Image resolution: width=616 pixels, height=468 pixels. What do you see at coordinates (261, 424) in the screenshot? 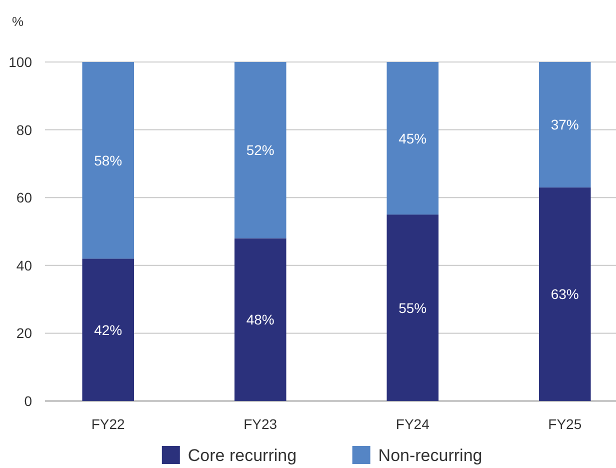
I see `x-tick-label: FY23` at bounding box center [261, 424].